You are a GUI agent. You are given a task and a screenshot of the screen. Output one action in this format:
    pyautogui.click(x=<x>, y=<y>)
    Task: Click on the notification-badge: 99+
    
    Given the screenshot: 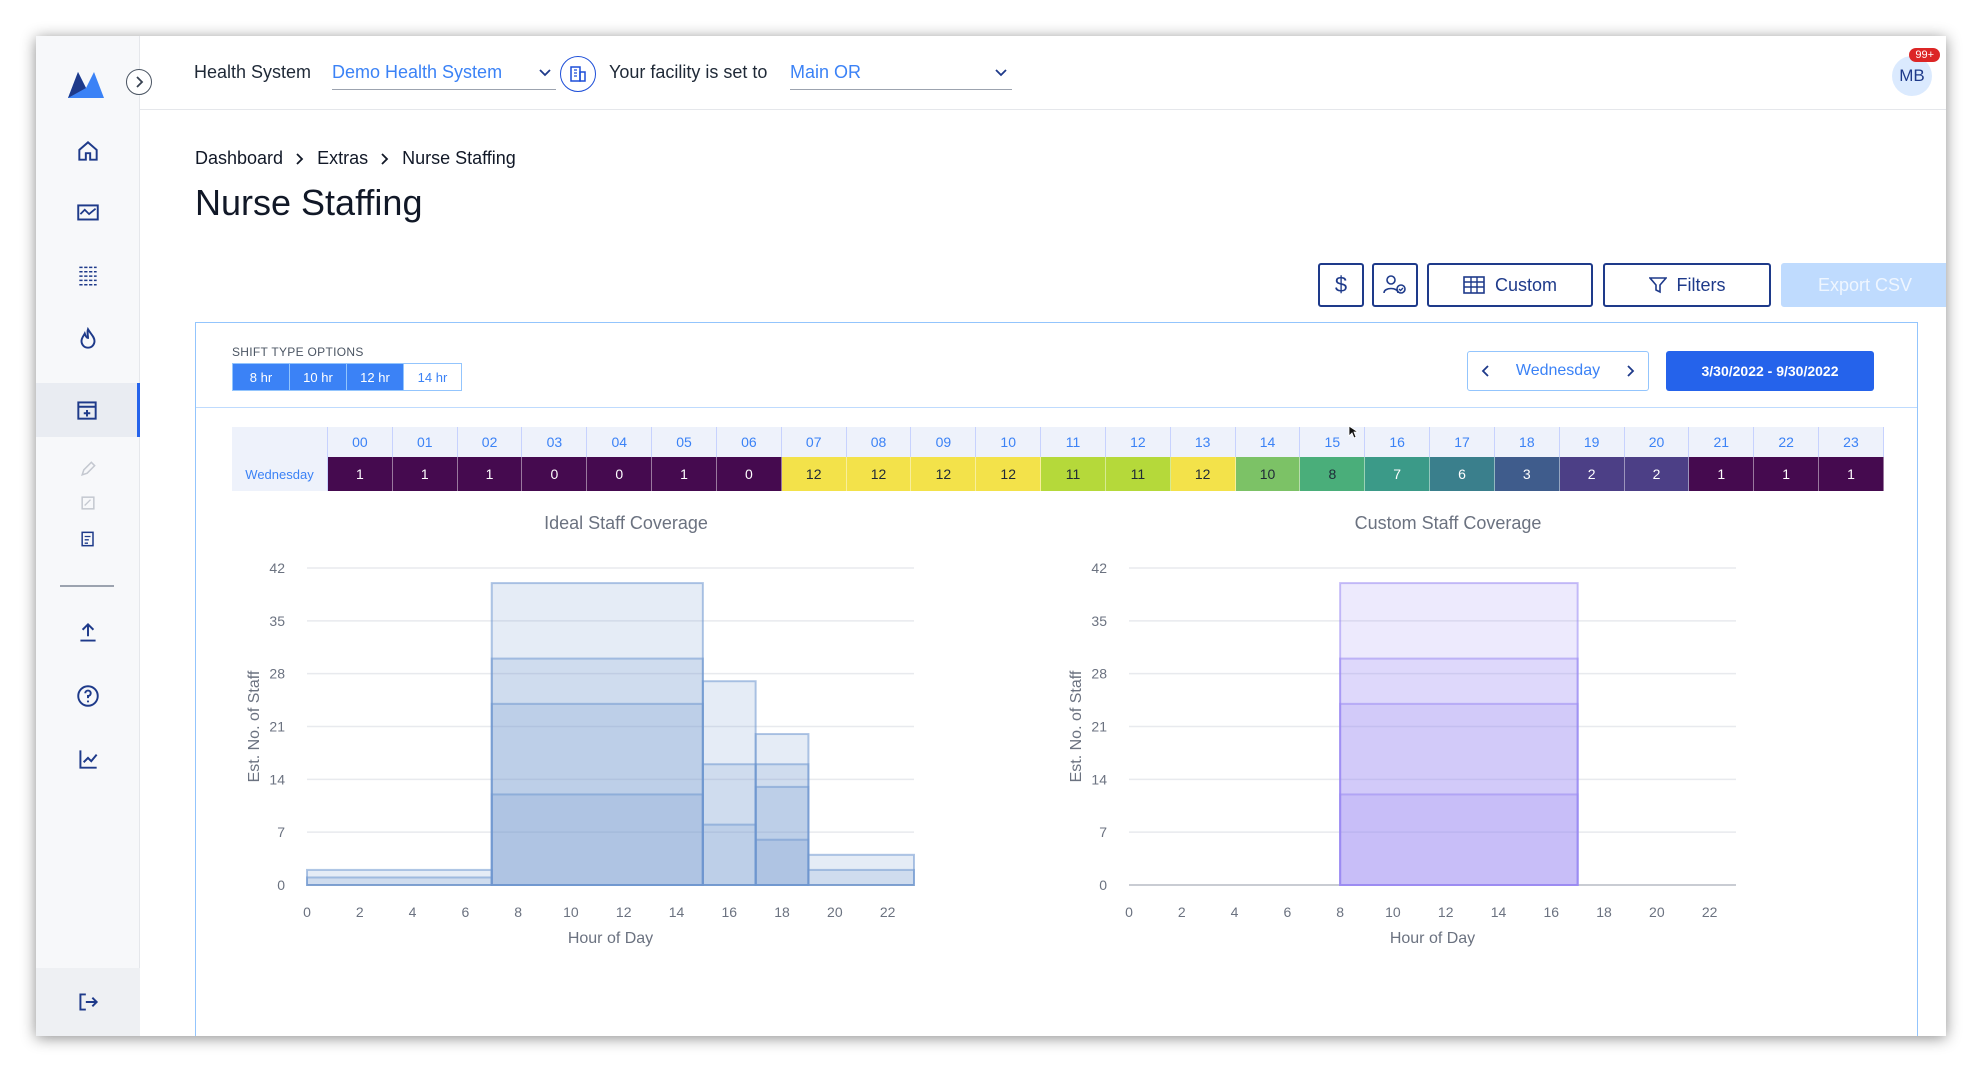 What is the action you would take?
    pyautogui.click(x=1924, y=55)
    